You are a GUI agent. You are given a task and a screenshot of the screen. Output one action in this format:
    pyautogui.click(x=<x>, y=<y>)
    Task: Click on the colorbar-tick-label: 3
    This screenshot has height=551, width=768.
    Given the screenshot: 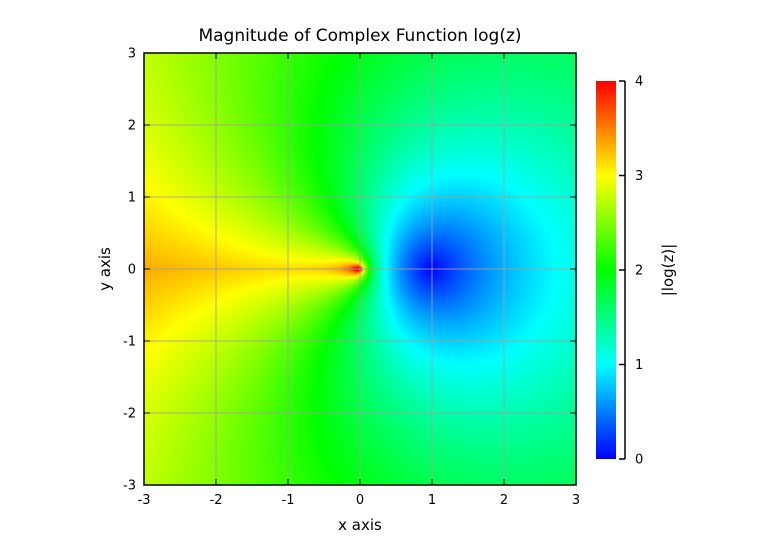 What is the action you would take?
    pyautogui.click(x=639, y=176)
    